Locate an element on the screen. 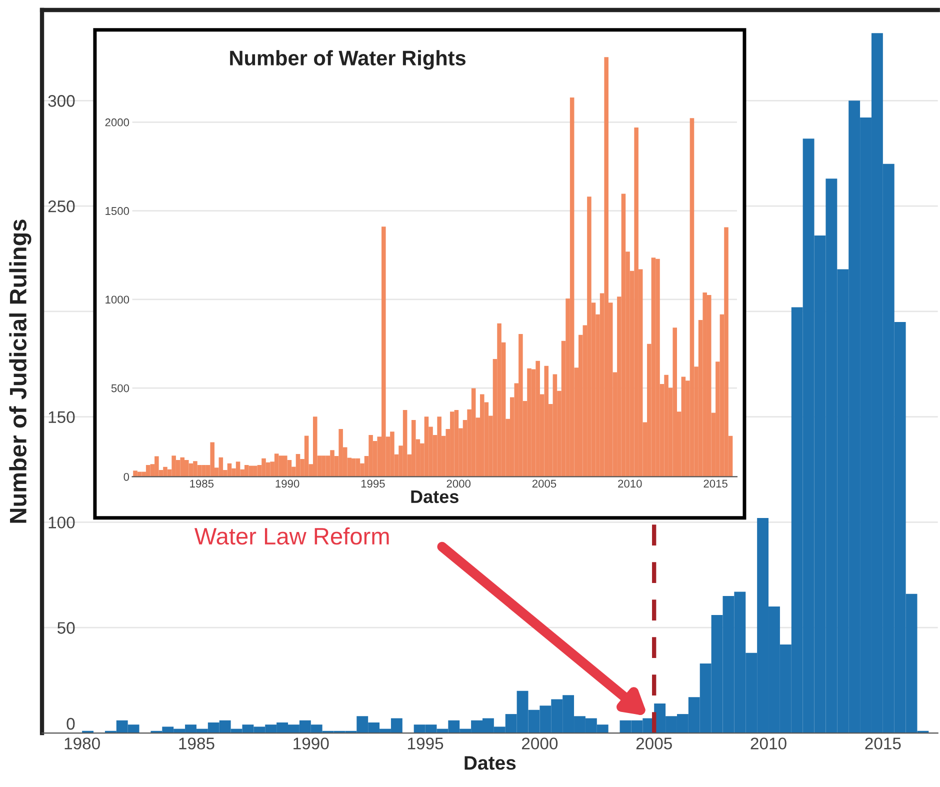  annotation: Water Law Reform is located at coordinates (291, 536).